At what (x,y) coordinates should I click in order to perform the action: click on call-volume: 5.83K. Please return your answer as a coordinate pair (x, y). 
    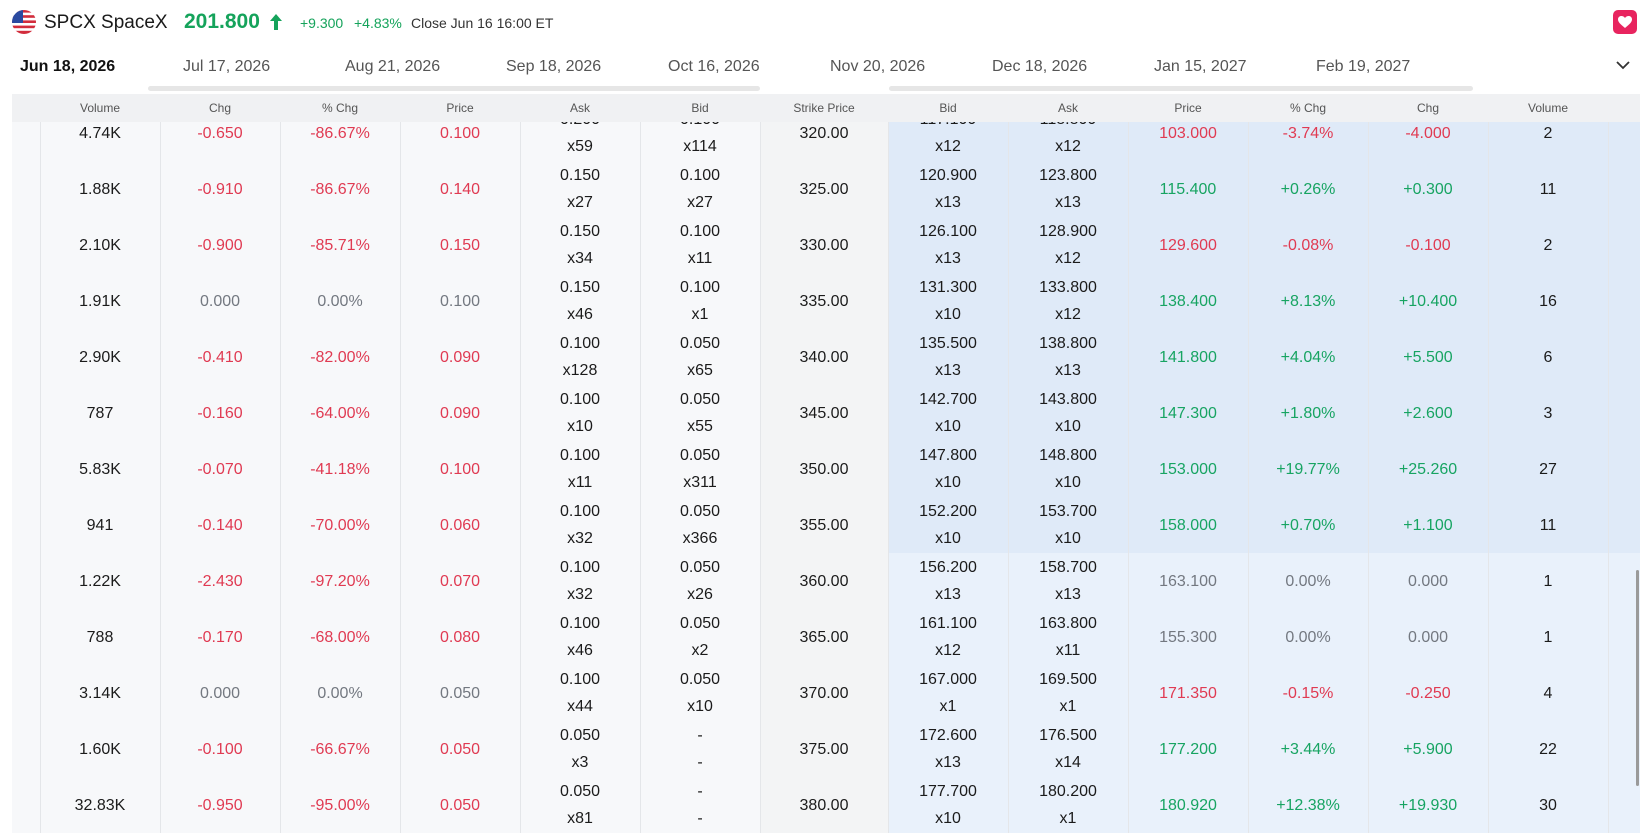
    Looking at the image, I should click on (100, 469).